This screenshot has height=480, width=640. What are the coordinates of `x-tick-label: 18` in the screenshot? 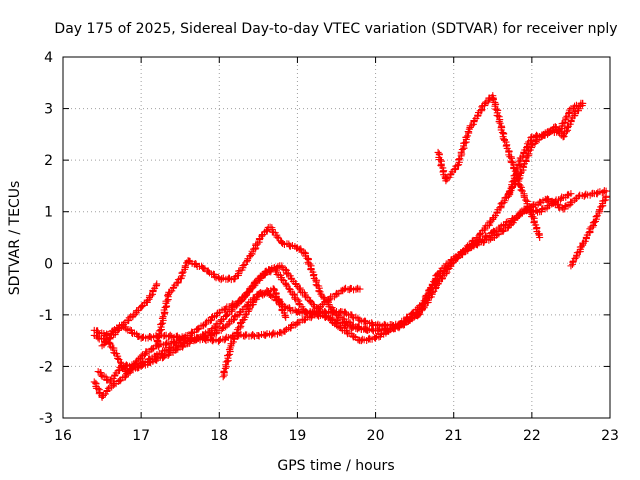 It's located at (219, 436).